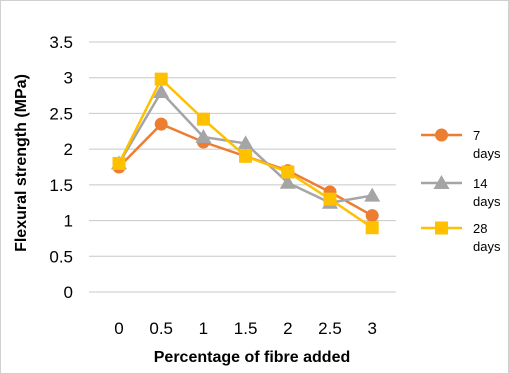 This screenshot has height=374, width=509. I want to click on x-tick-label: 2.5, so click(330, 328).